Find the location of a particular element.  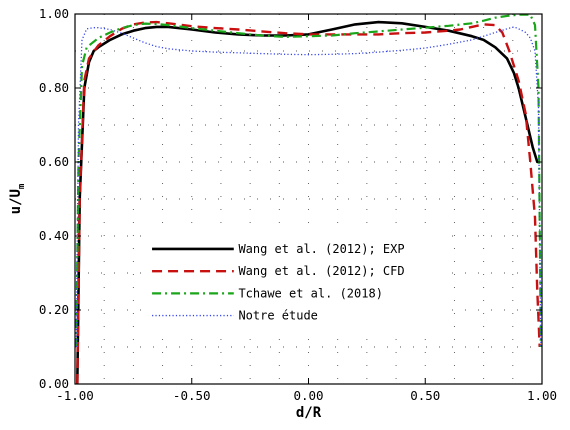

y-tick-label: 0.40 is located at coordinates (54, 235).